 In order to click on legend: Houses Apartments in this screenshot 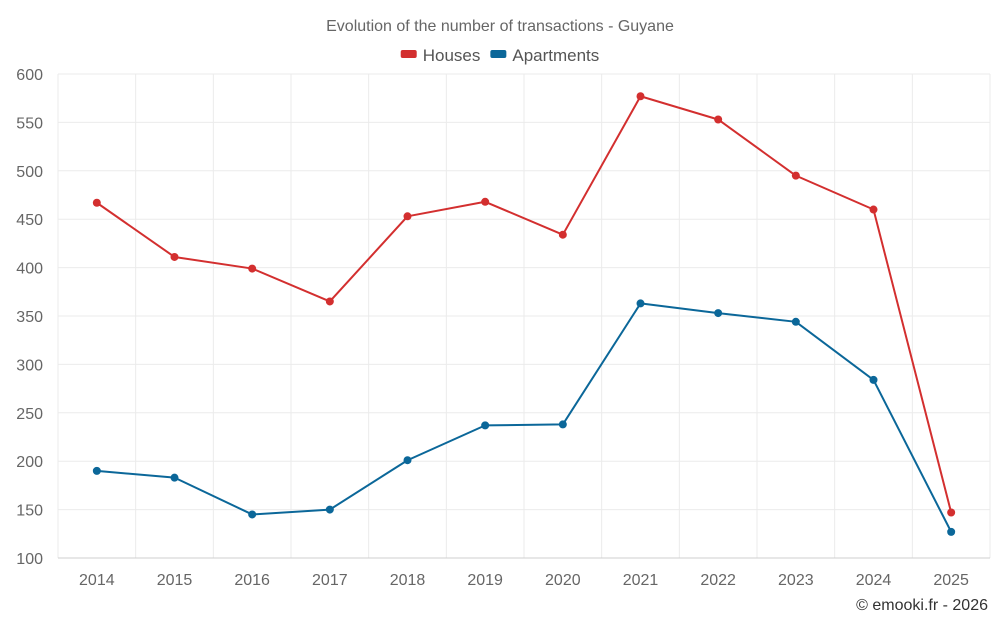, I will do `click(499, 55)`.